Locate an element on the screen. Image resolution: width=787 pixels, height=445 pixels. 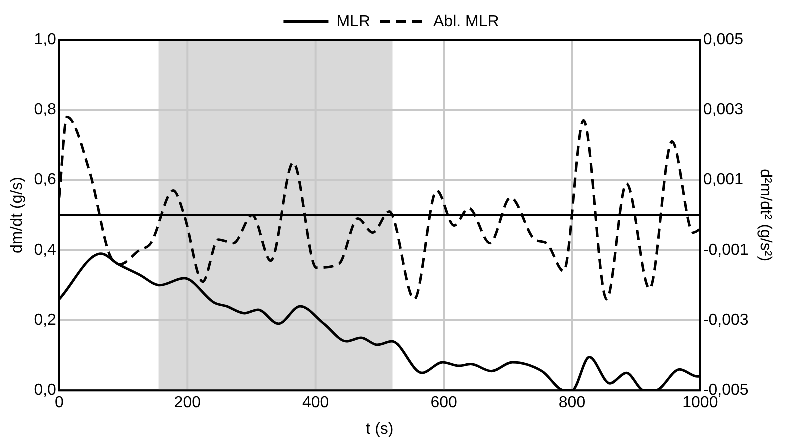
y-tick-label: 1,0 is located at coordinates (45, 39).